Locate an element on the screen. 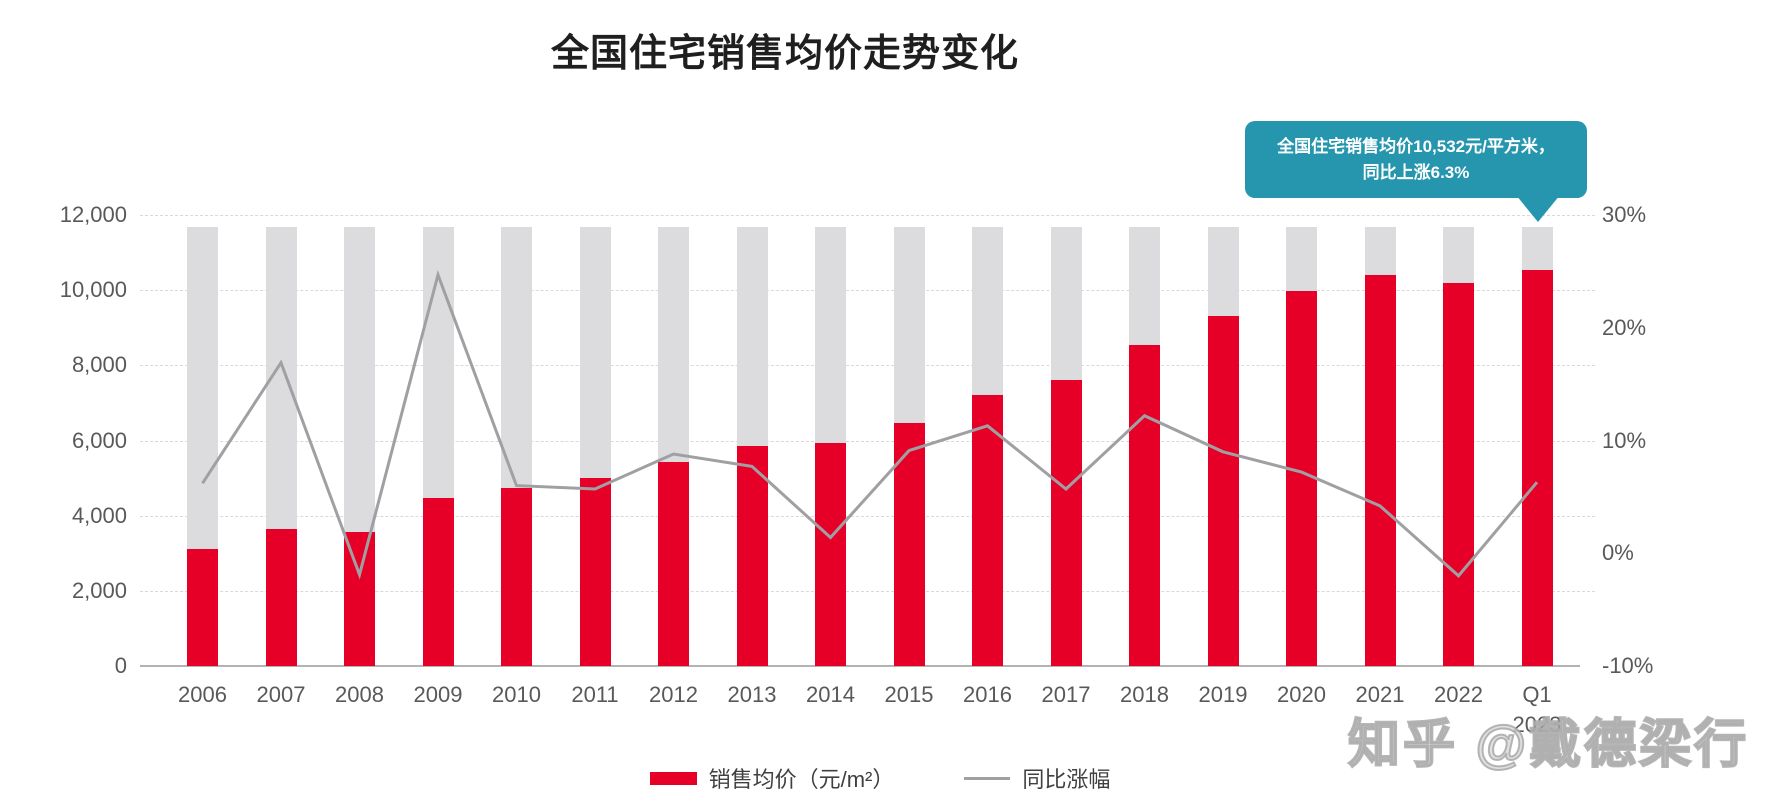 The width and height of the screenshot is (1790, 810). bar-series-label: 销售均价（元/m²） is located at coordinates (801, 779).